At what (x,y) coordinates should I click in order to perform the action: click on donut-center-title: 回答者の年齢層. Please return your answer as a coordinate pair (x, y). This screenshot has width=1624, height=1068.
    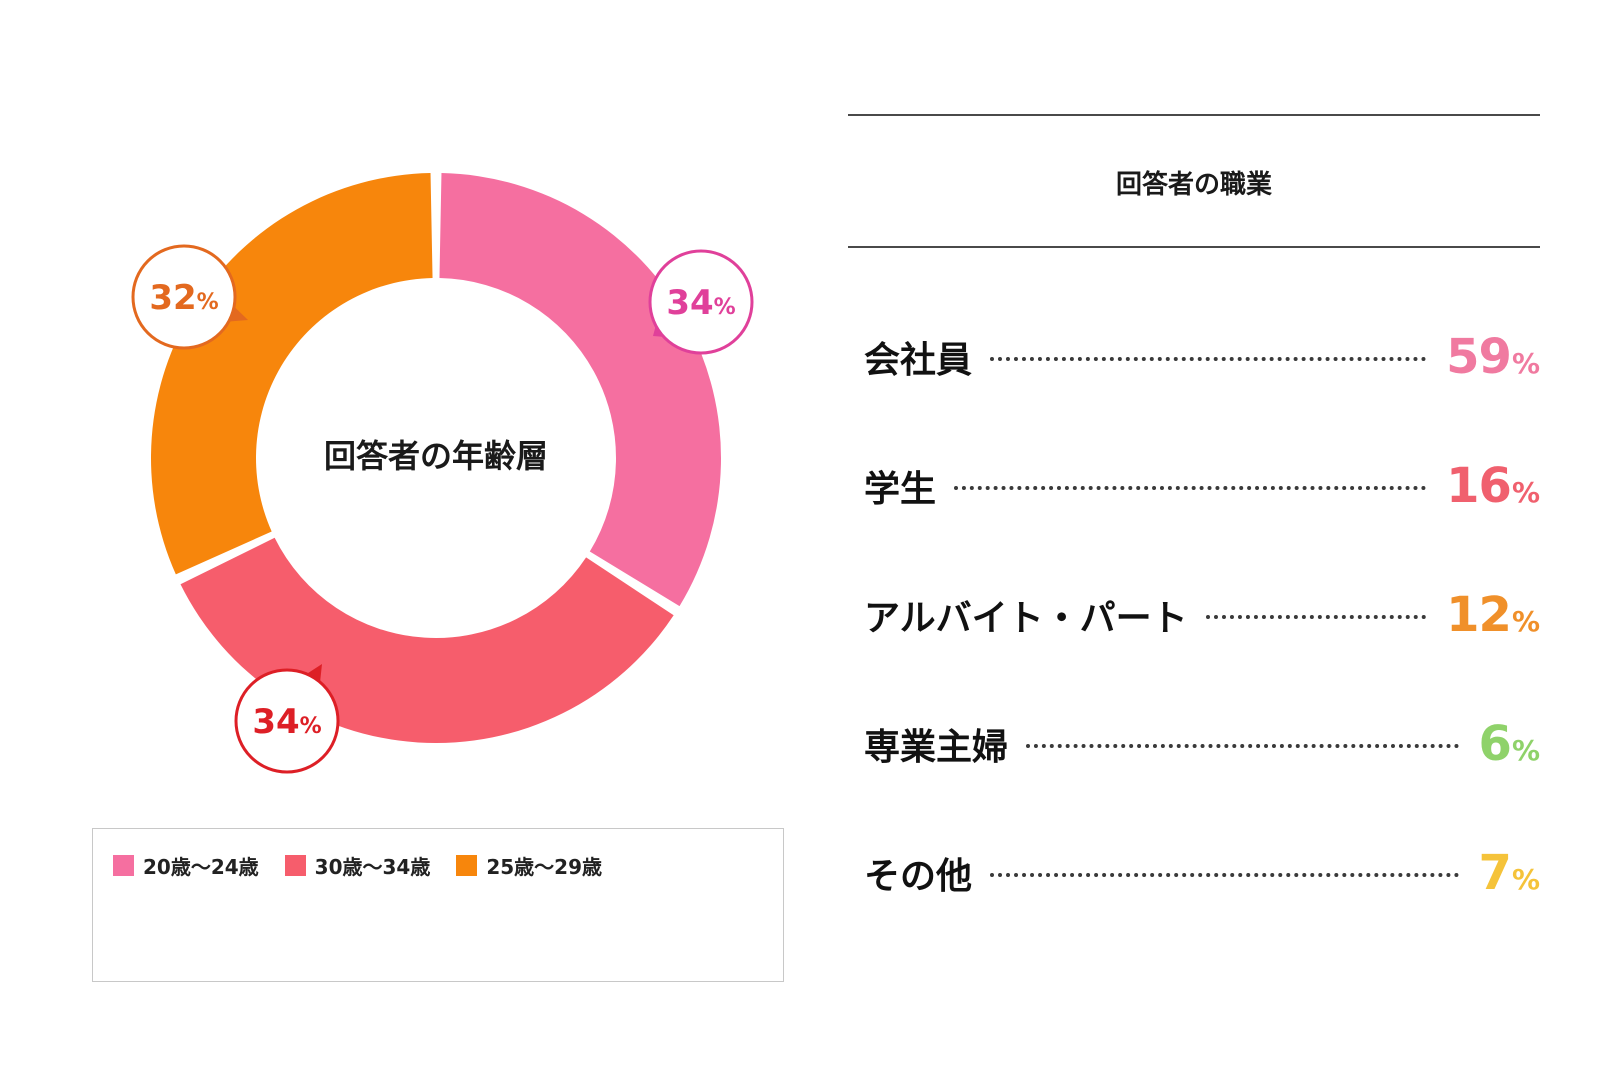
    Looking at the image, I should click on (436, 456).